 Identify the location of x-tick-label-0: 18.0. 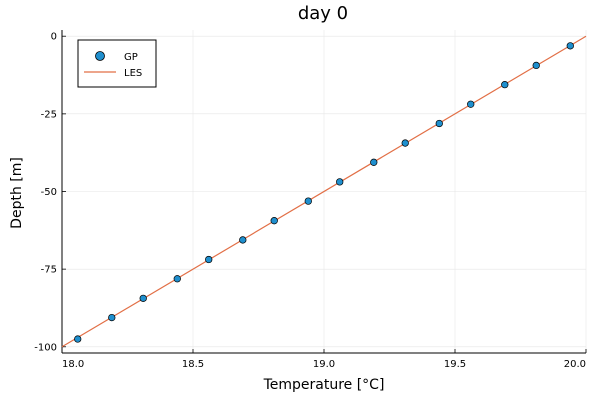
(73, 364).